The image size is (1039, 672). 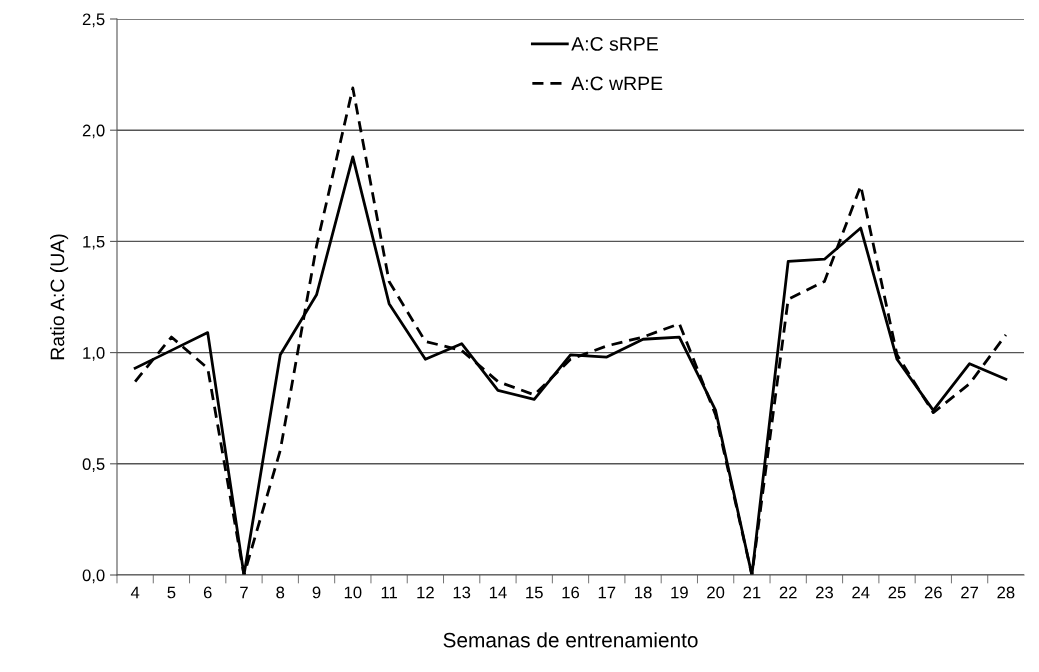 What do you see at coordinates (614, 44) in the screenshot?
I see `legend-label: A:C sRPE` at bounding box center [614, 44].